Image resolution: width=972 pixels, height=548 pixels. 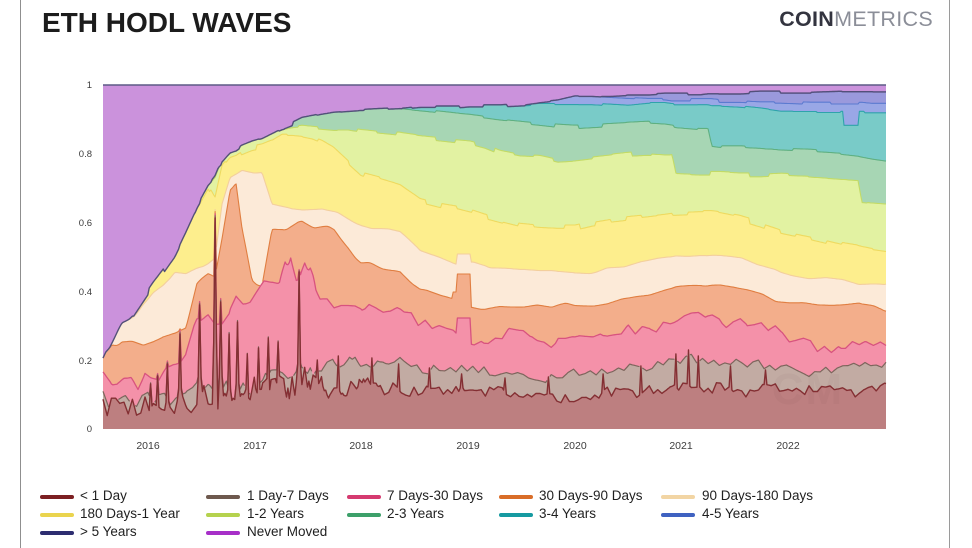 I want to click on svg-text: CM, so click(x=808, y=389).